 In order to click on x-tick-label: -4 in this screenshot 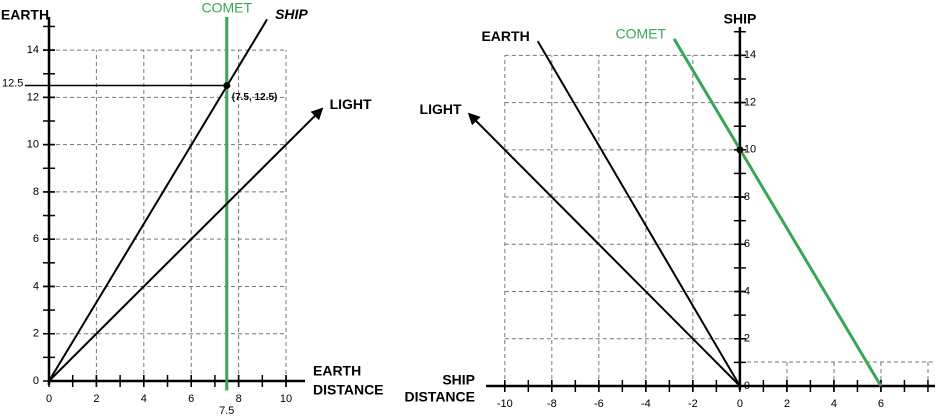, I will do `click(646, 404)`.